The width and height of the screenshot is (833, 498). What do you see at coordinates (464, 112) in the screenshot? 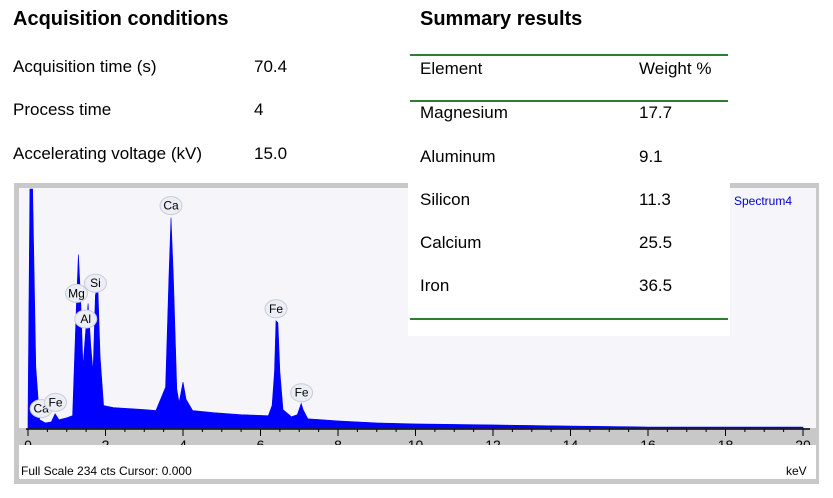
I see `element-magnesium: Magnesium` at bounding box center [464, 112].